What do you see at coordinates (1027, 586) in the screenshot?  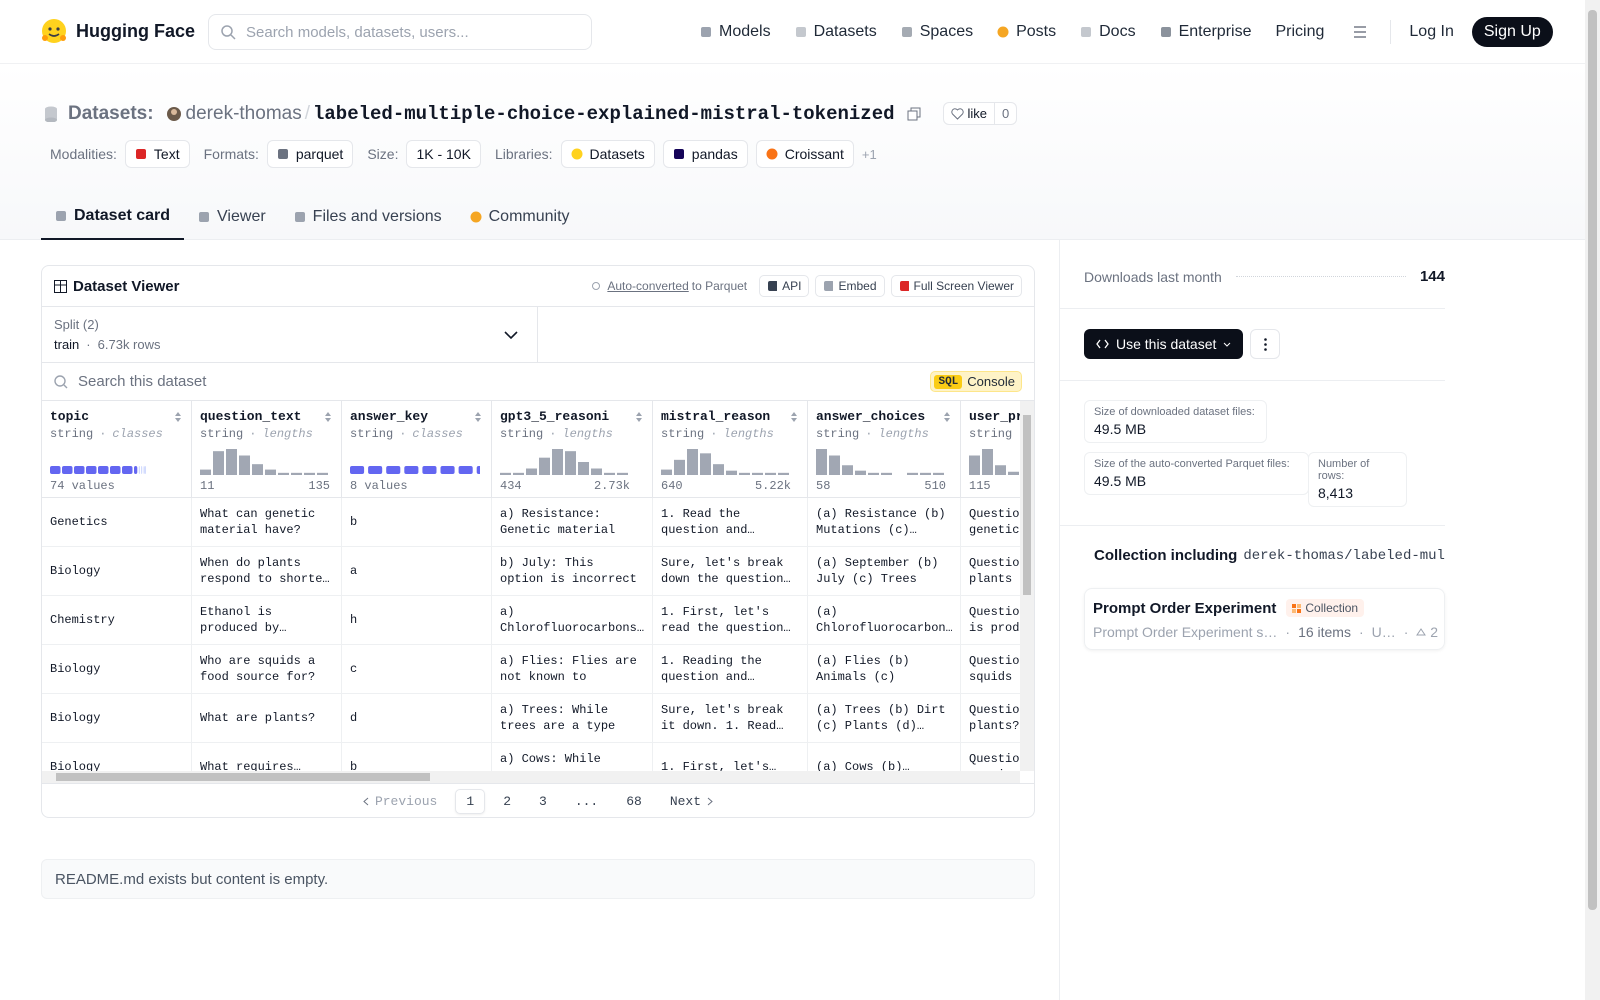 I see `vertical-scrollbar` at bounding box center [1027, 586].